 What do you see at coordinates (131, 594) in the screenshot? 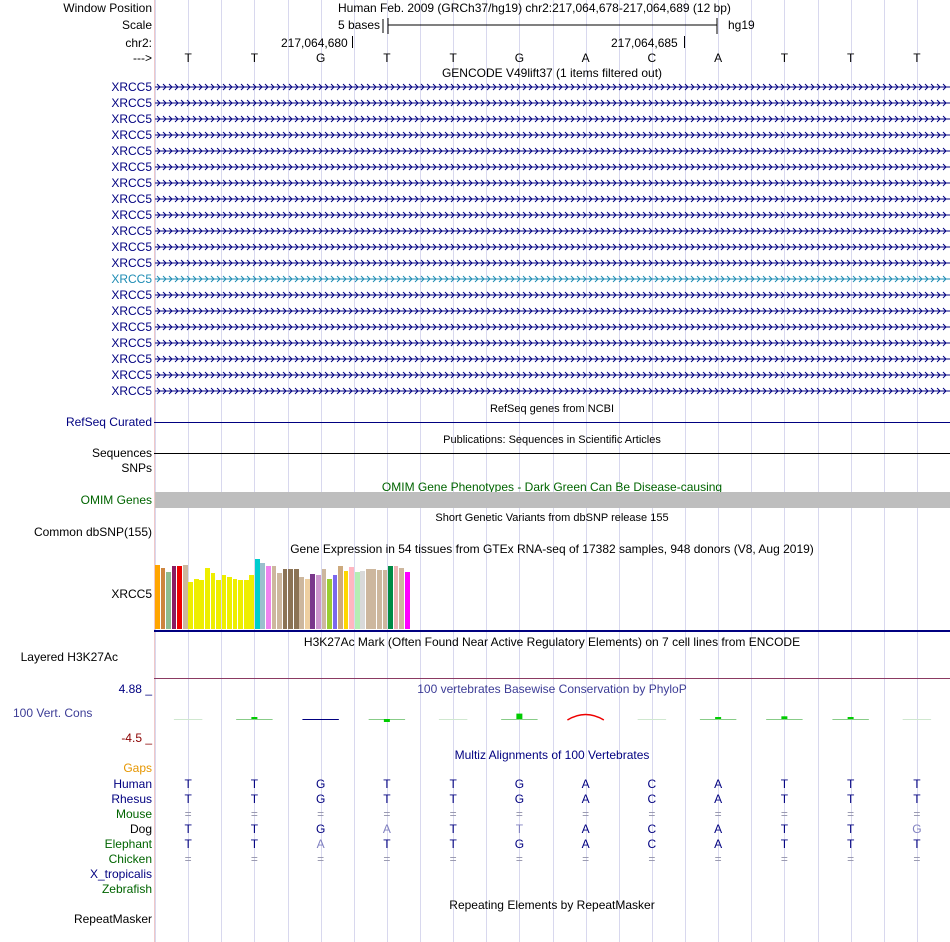
I see `gtex-track-label: XRCC5` at bounding box center [131, 594].